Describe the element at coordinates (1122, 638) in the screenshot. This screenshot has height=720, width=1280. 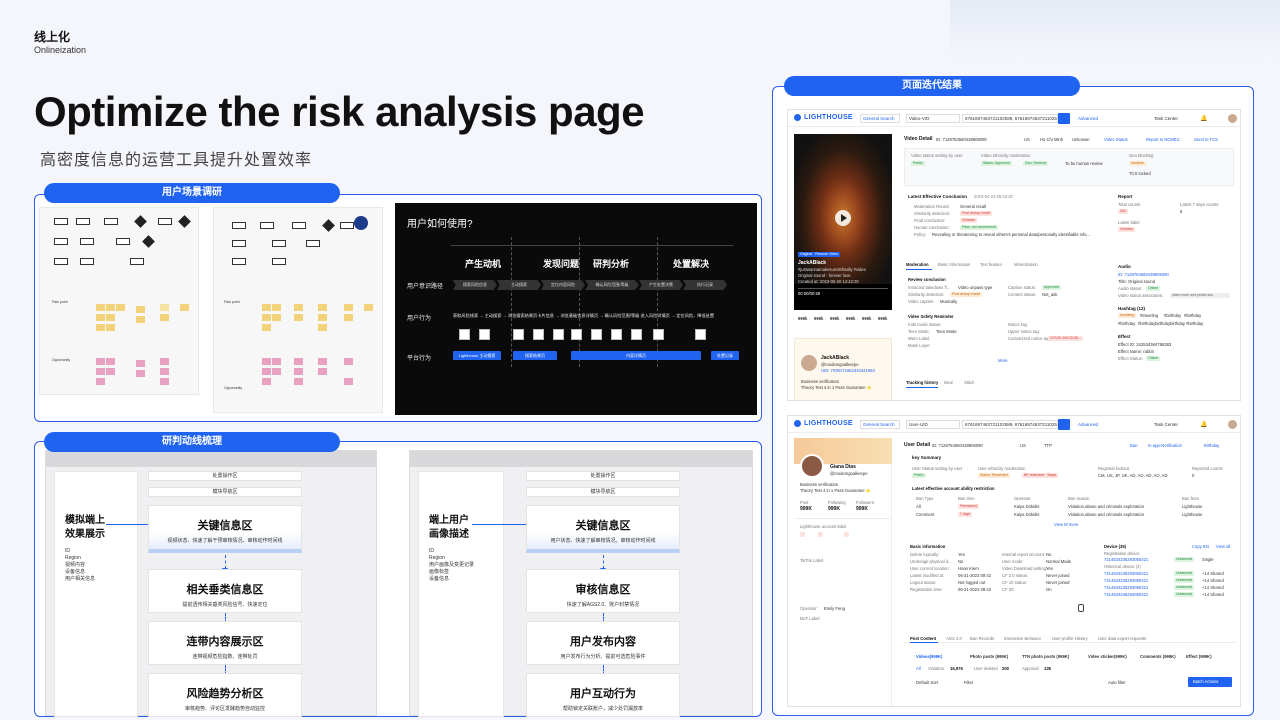
I see `tab-export: User data export requests` at that location.